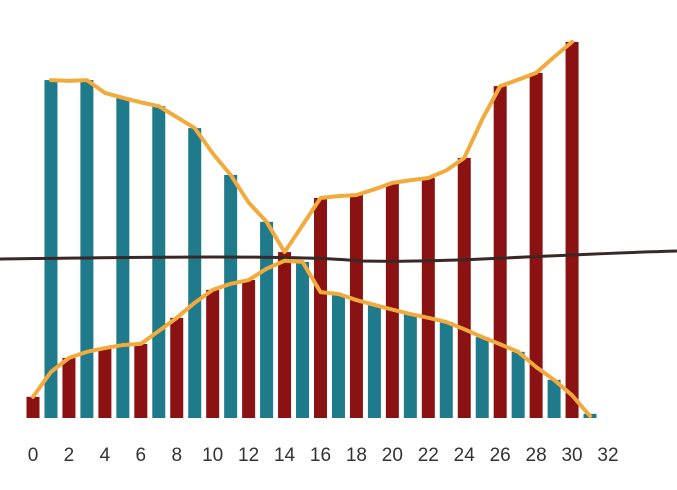  I want to click on reference-line, so click(338, 256).